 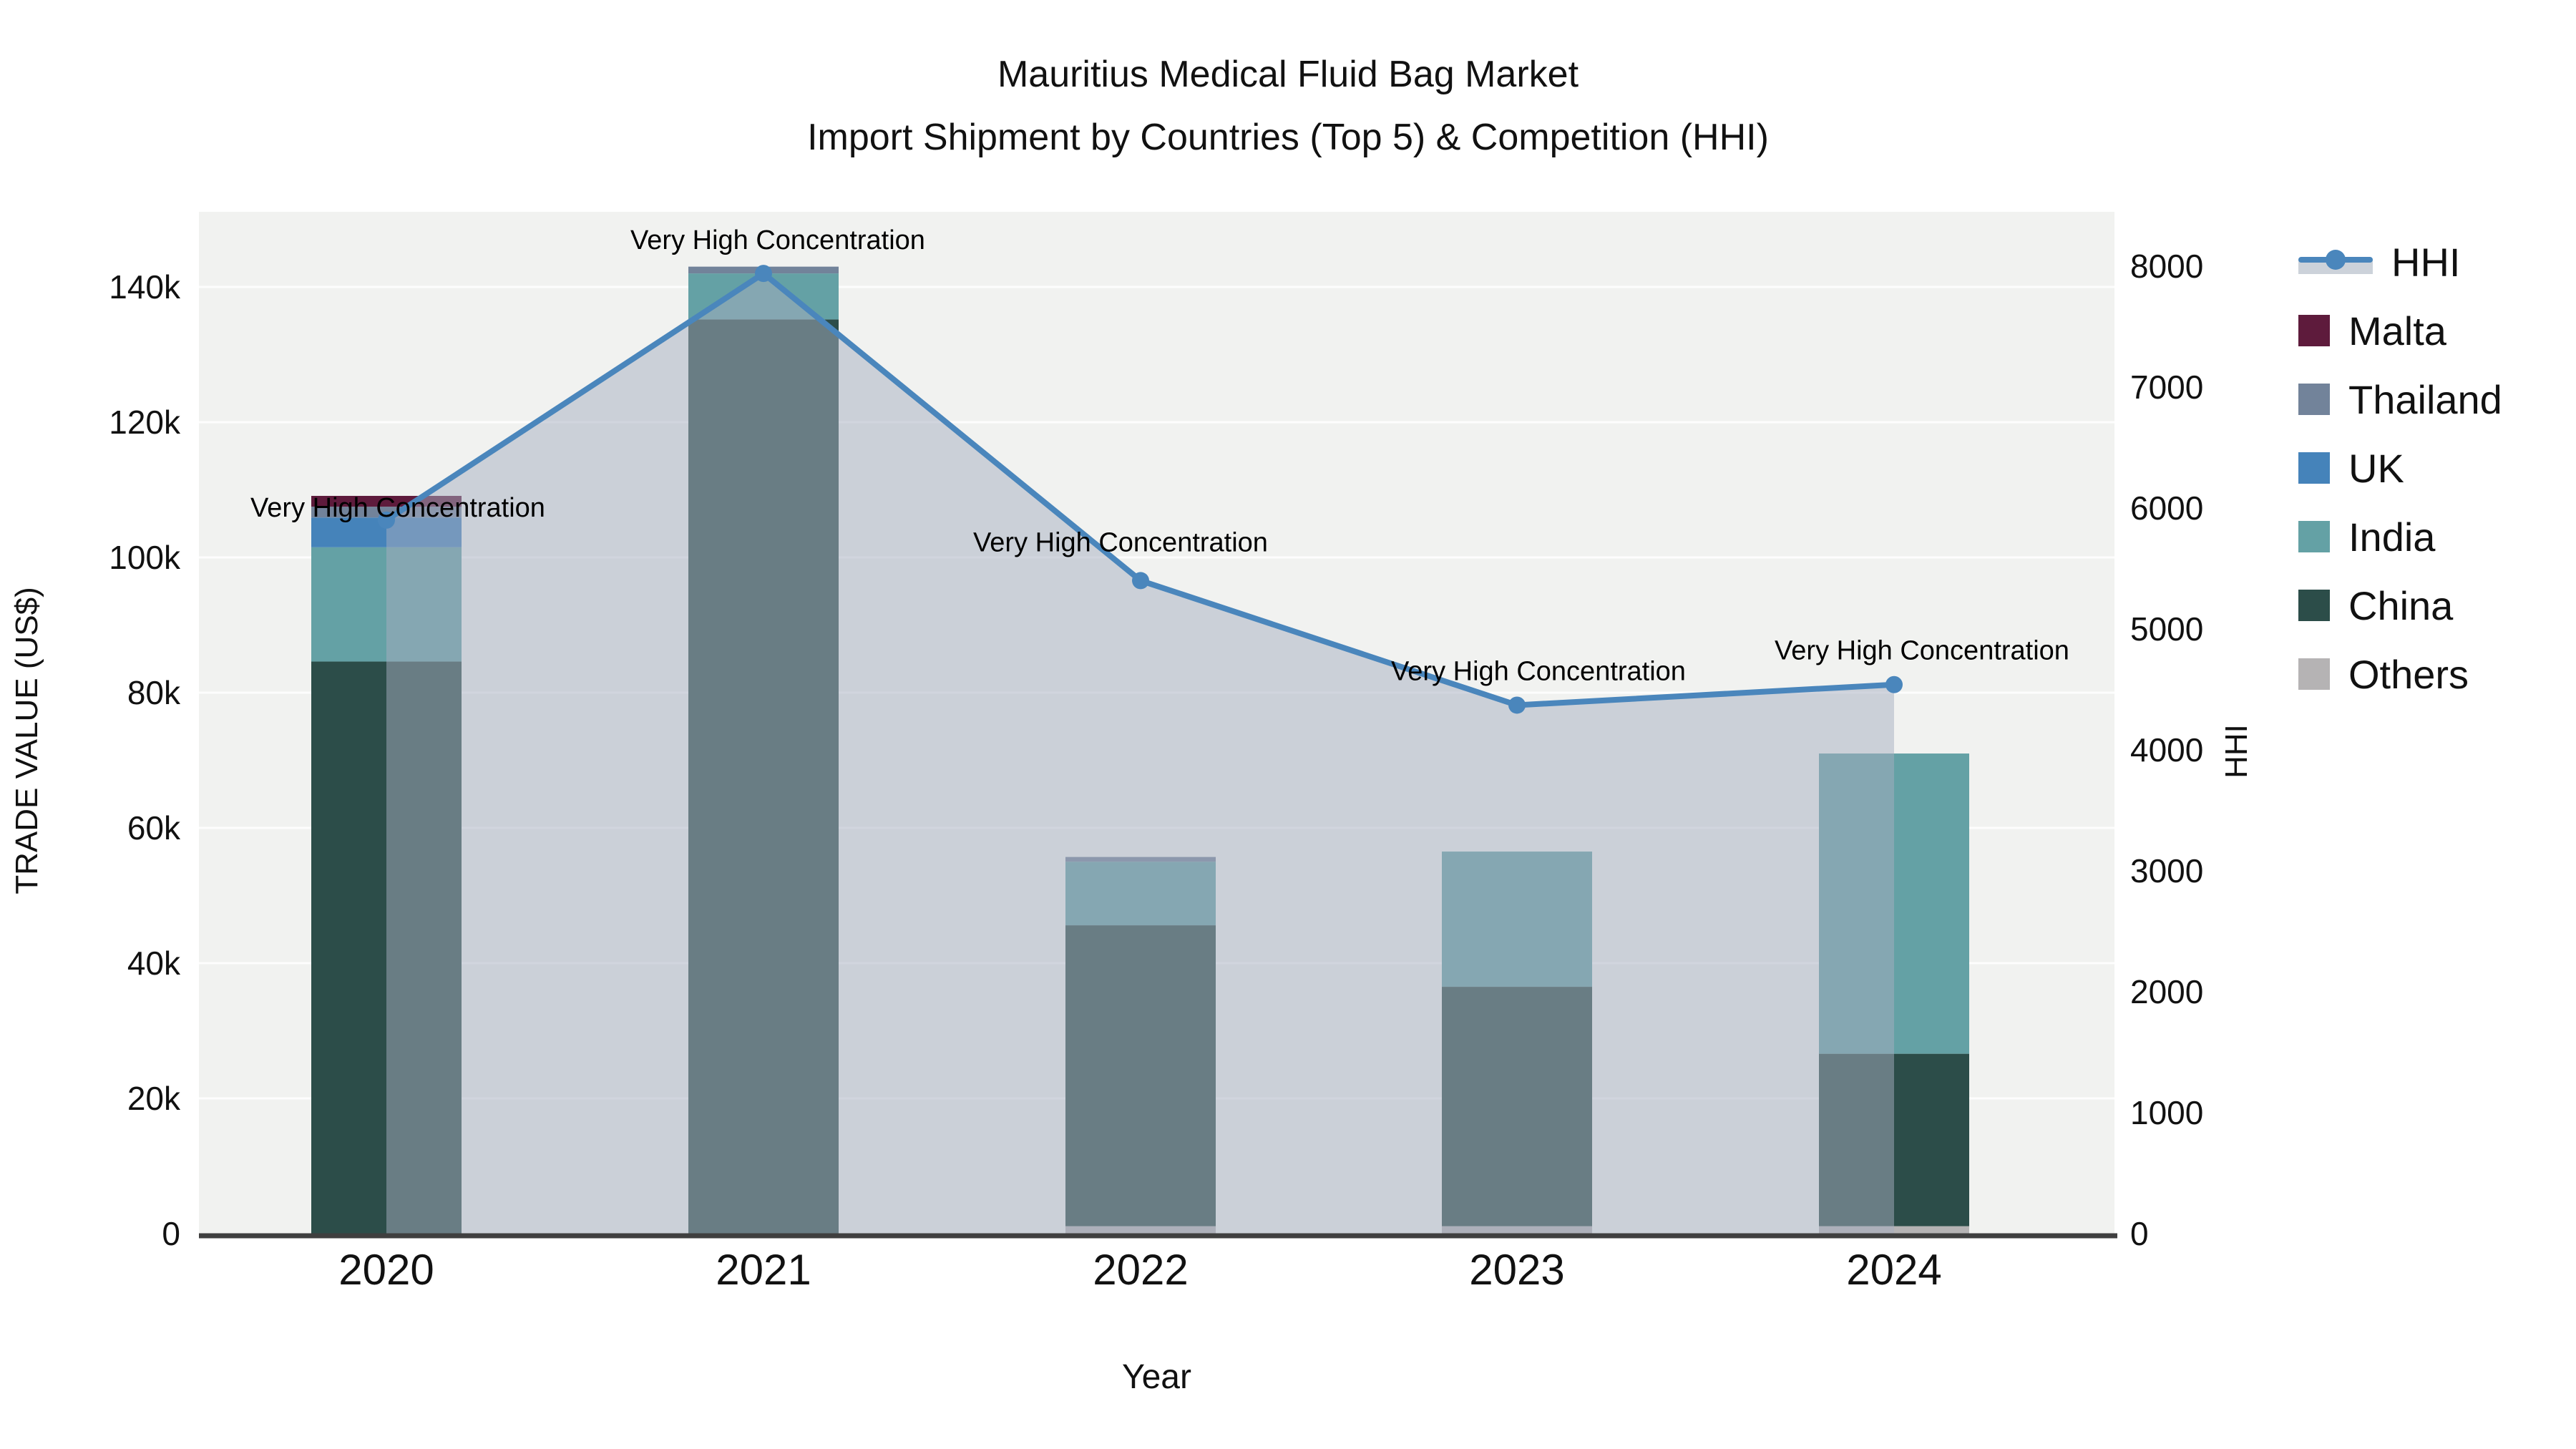 I want to click on y-right-tick-4000: 4000, so click(x=2166, y=750).